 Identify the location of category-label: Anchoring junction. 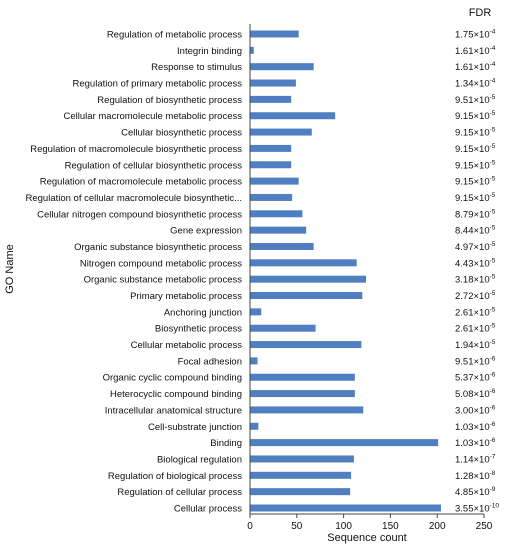
(203, 312).